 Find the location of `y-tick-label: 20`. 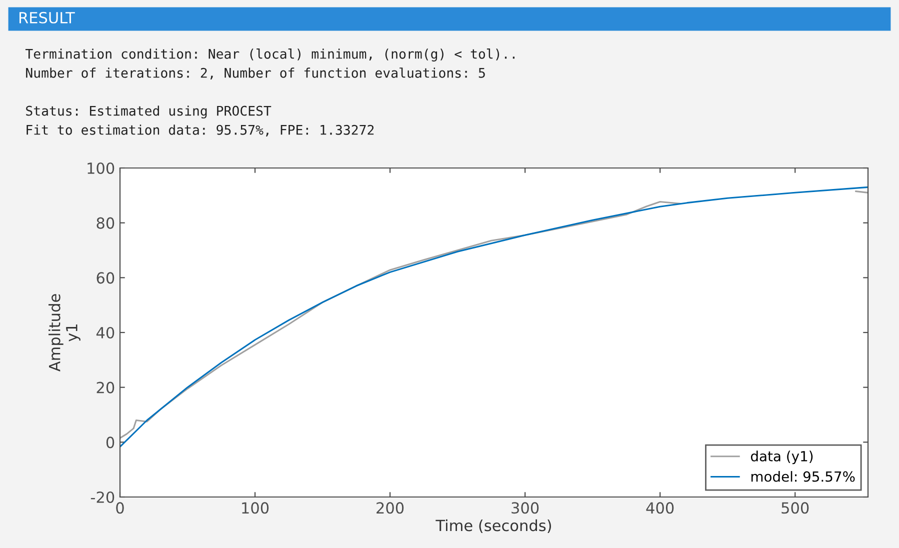

y-tick-label: 20 is located at coordinates (105, 388).